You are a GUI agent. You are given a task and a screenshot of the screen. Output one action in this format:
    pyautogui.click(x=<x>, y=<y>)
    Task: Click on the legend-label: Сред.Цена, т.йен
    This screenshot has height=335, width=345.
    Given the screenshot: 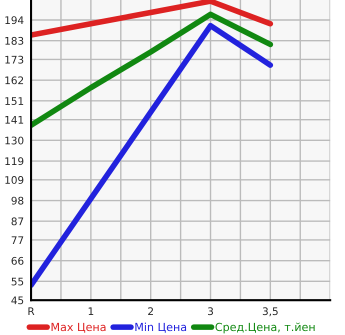 What is the action you would take?
    pyautogui.click(x=265, y=328)
    